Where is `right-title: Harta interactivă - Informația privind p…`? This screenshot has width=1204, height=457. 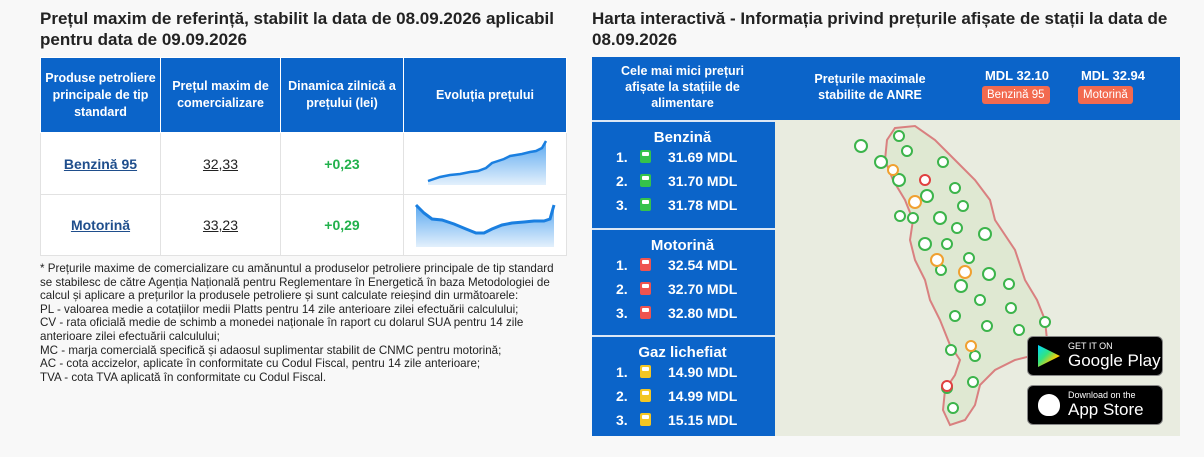 right-title: Harta interactivă - Informația privind p… is located at coordinates (880, 29).